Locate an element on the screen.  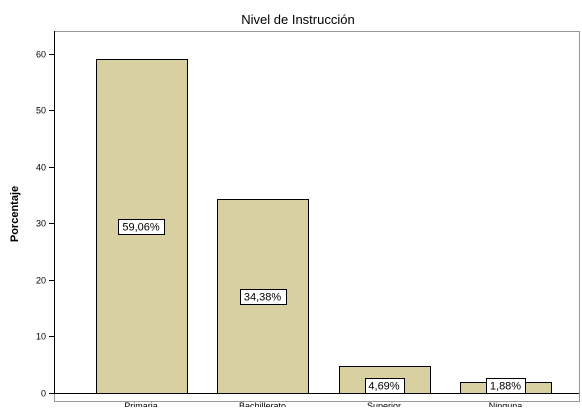
y-axis-label: Porcentaje is located at coordinates (15, 214).